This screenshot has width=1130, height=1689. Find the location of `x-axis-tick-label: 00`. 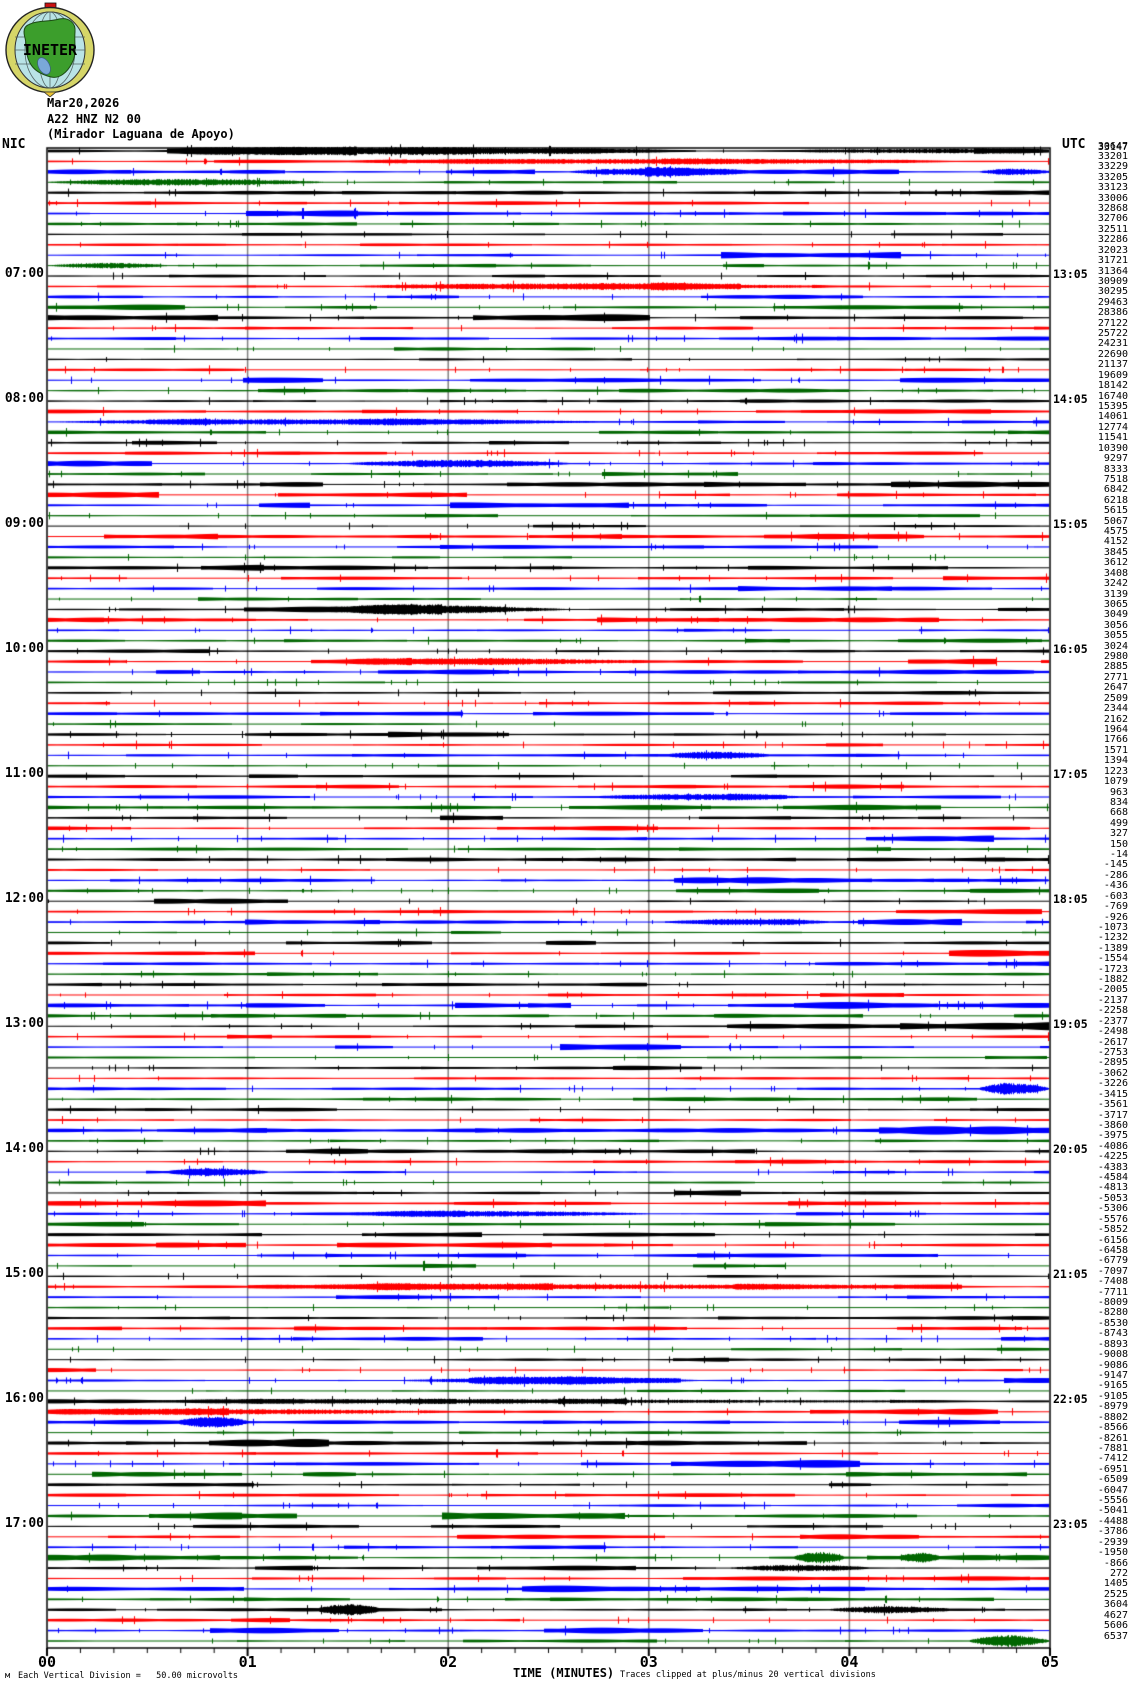

x-axis-tick-label: 00 is located at coordinates (47, 1662).